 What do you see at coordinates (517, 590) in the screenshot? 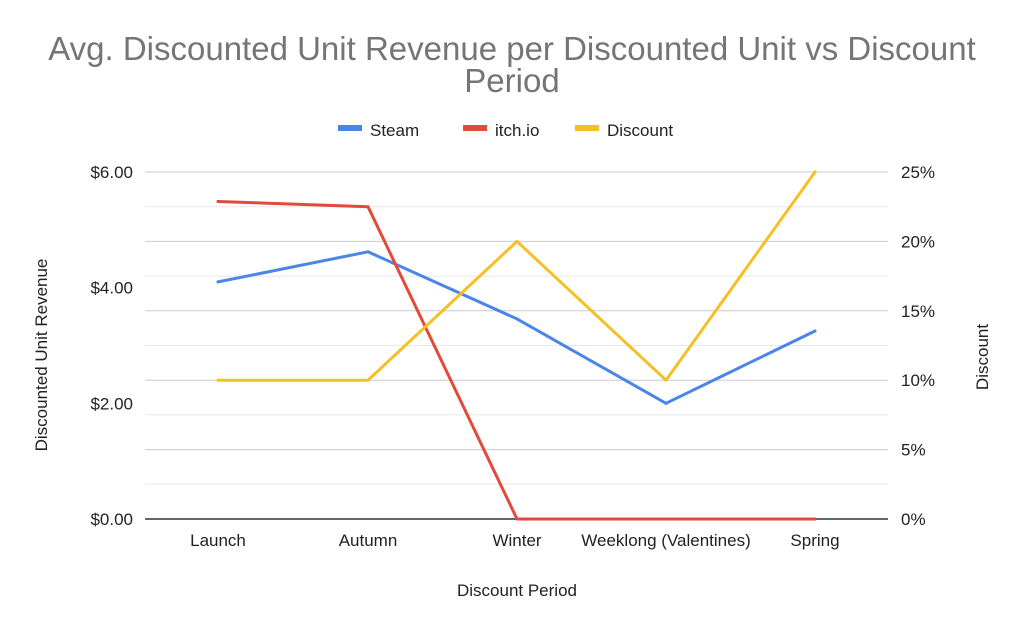
I see `x-axis-label: Discount Period` at bounding box center [517, 590].